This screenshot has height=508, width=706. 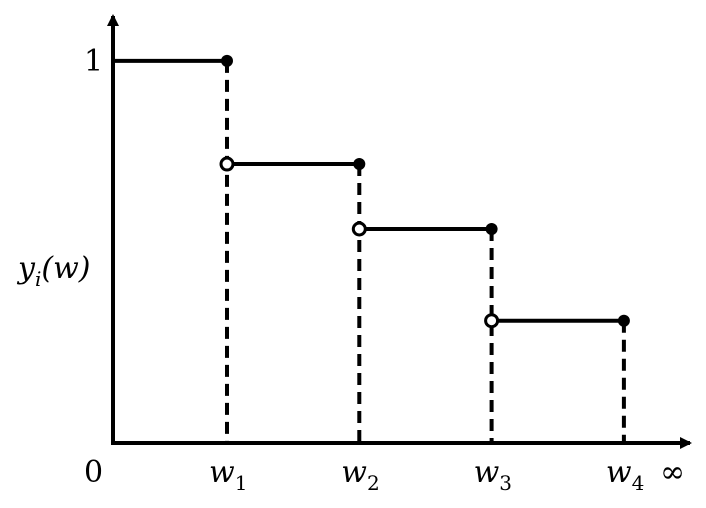 What do you see at coordinates (93, 61) in the screenshot?
I see `y-tick-label: 1` at bounding box center [93, 61].